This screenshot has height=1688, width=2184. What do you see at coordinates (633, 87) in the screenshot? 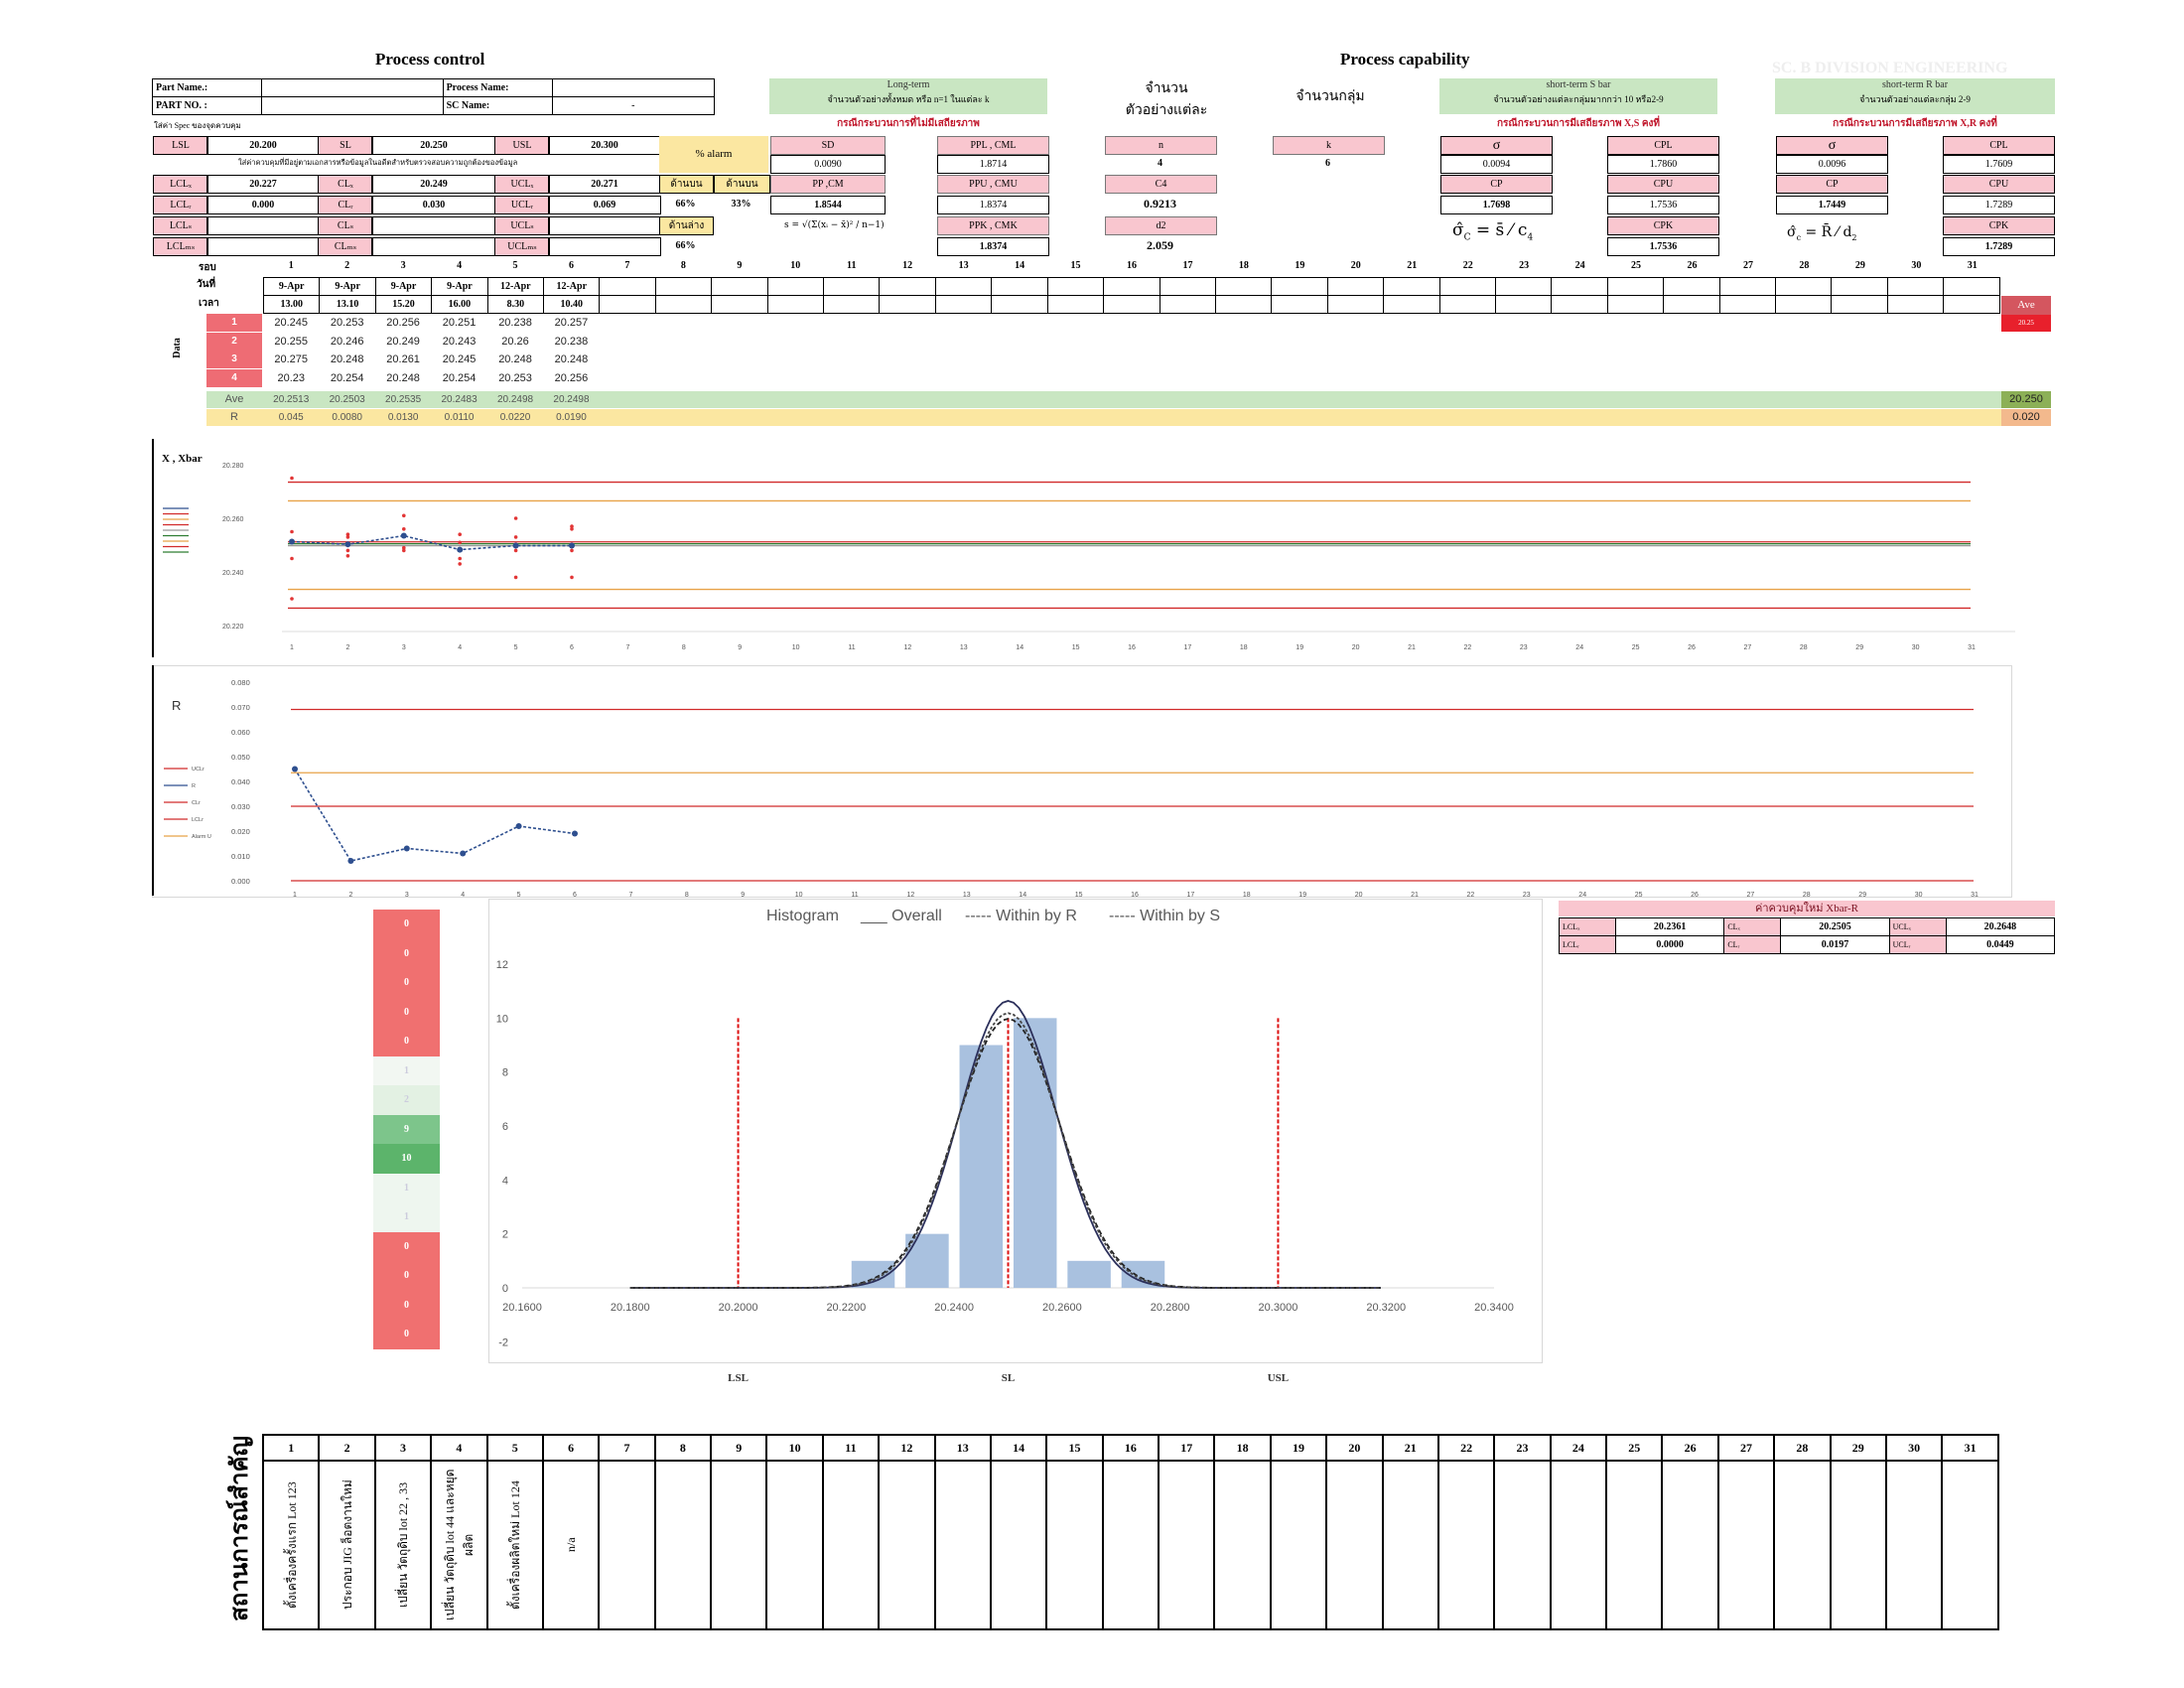
I see `process-name-field` at bounding box center [633, 87].